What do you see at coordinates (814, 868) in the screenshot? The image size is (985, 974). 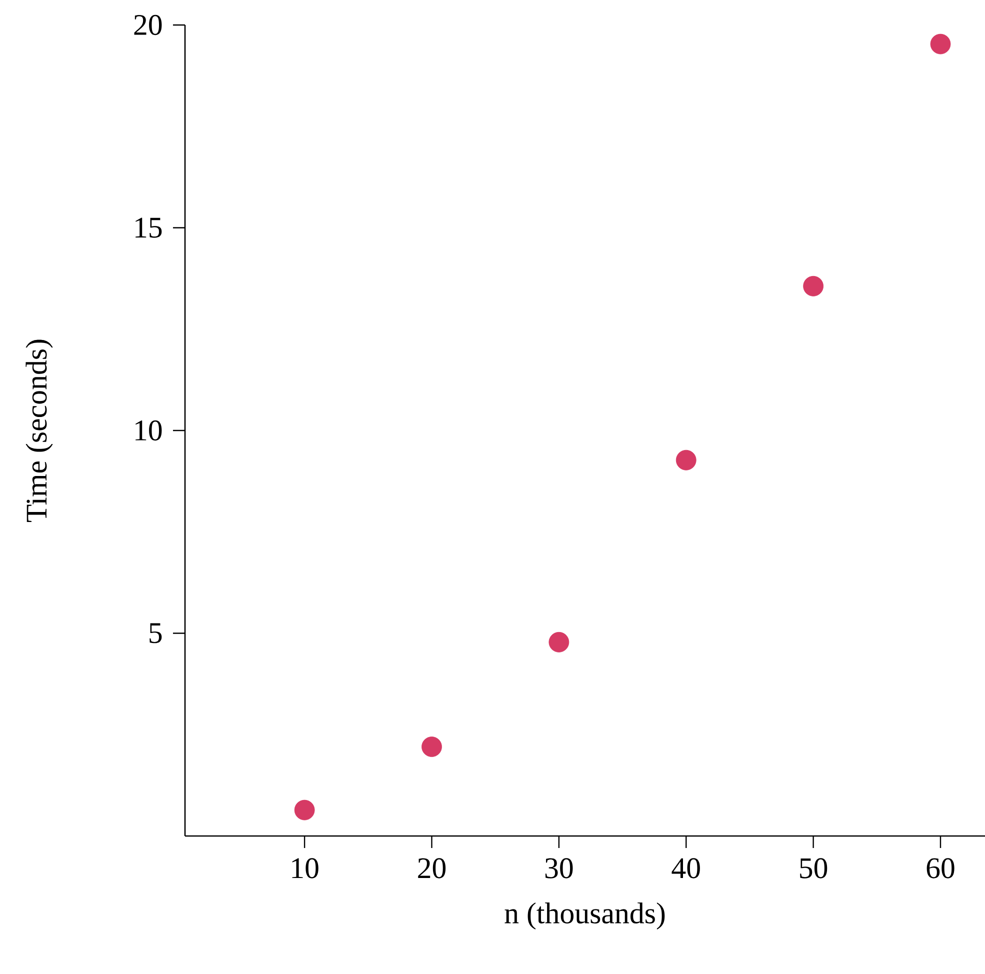 I see `x-tick-label: 50` at bounding box center [814, 868].